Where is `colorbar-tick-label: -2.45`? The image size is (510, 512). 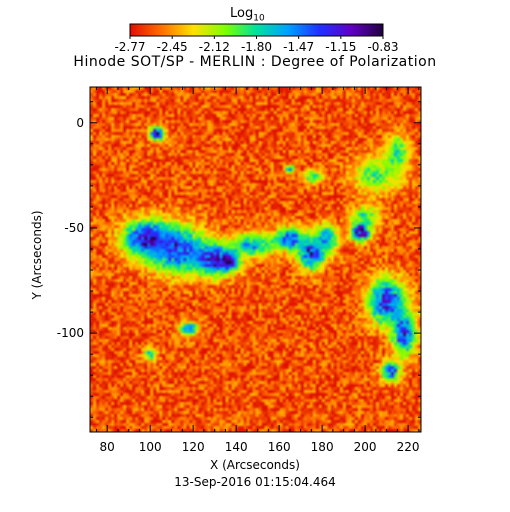 colorbar-tick-label: -2.45 is located at coordinates (172, 47).